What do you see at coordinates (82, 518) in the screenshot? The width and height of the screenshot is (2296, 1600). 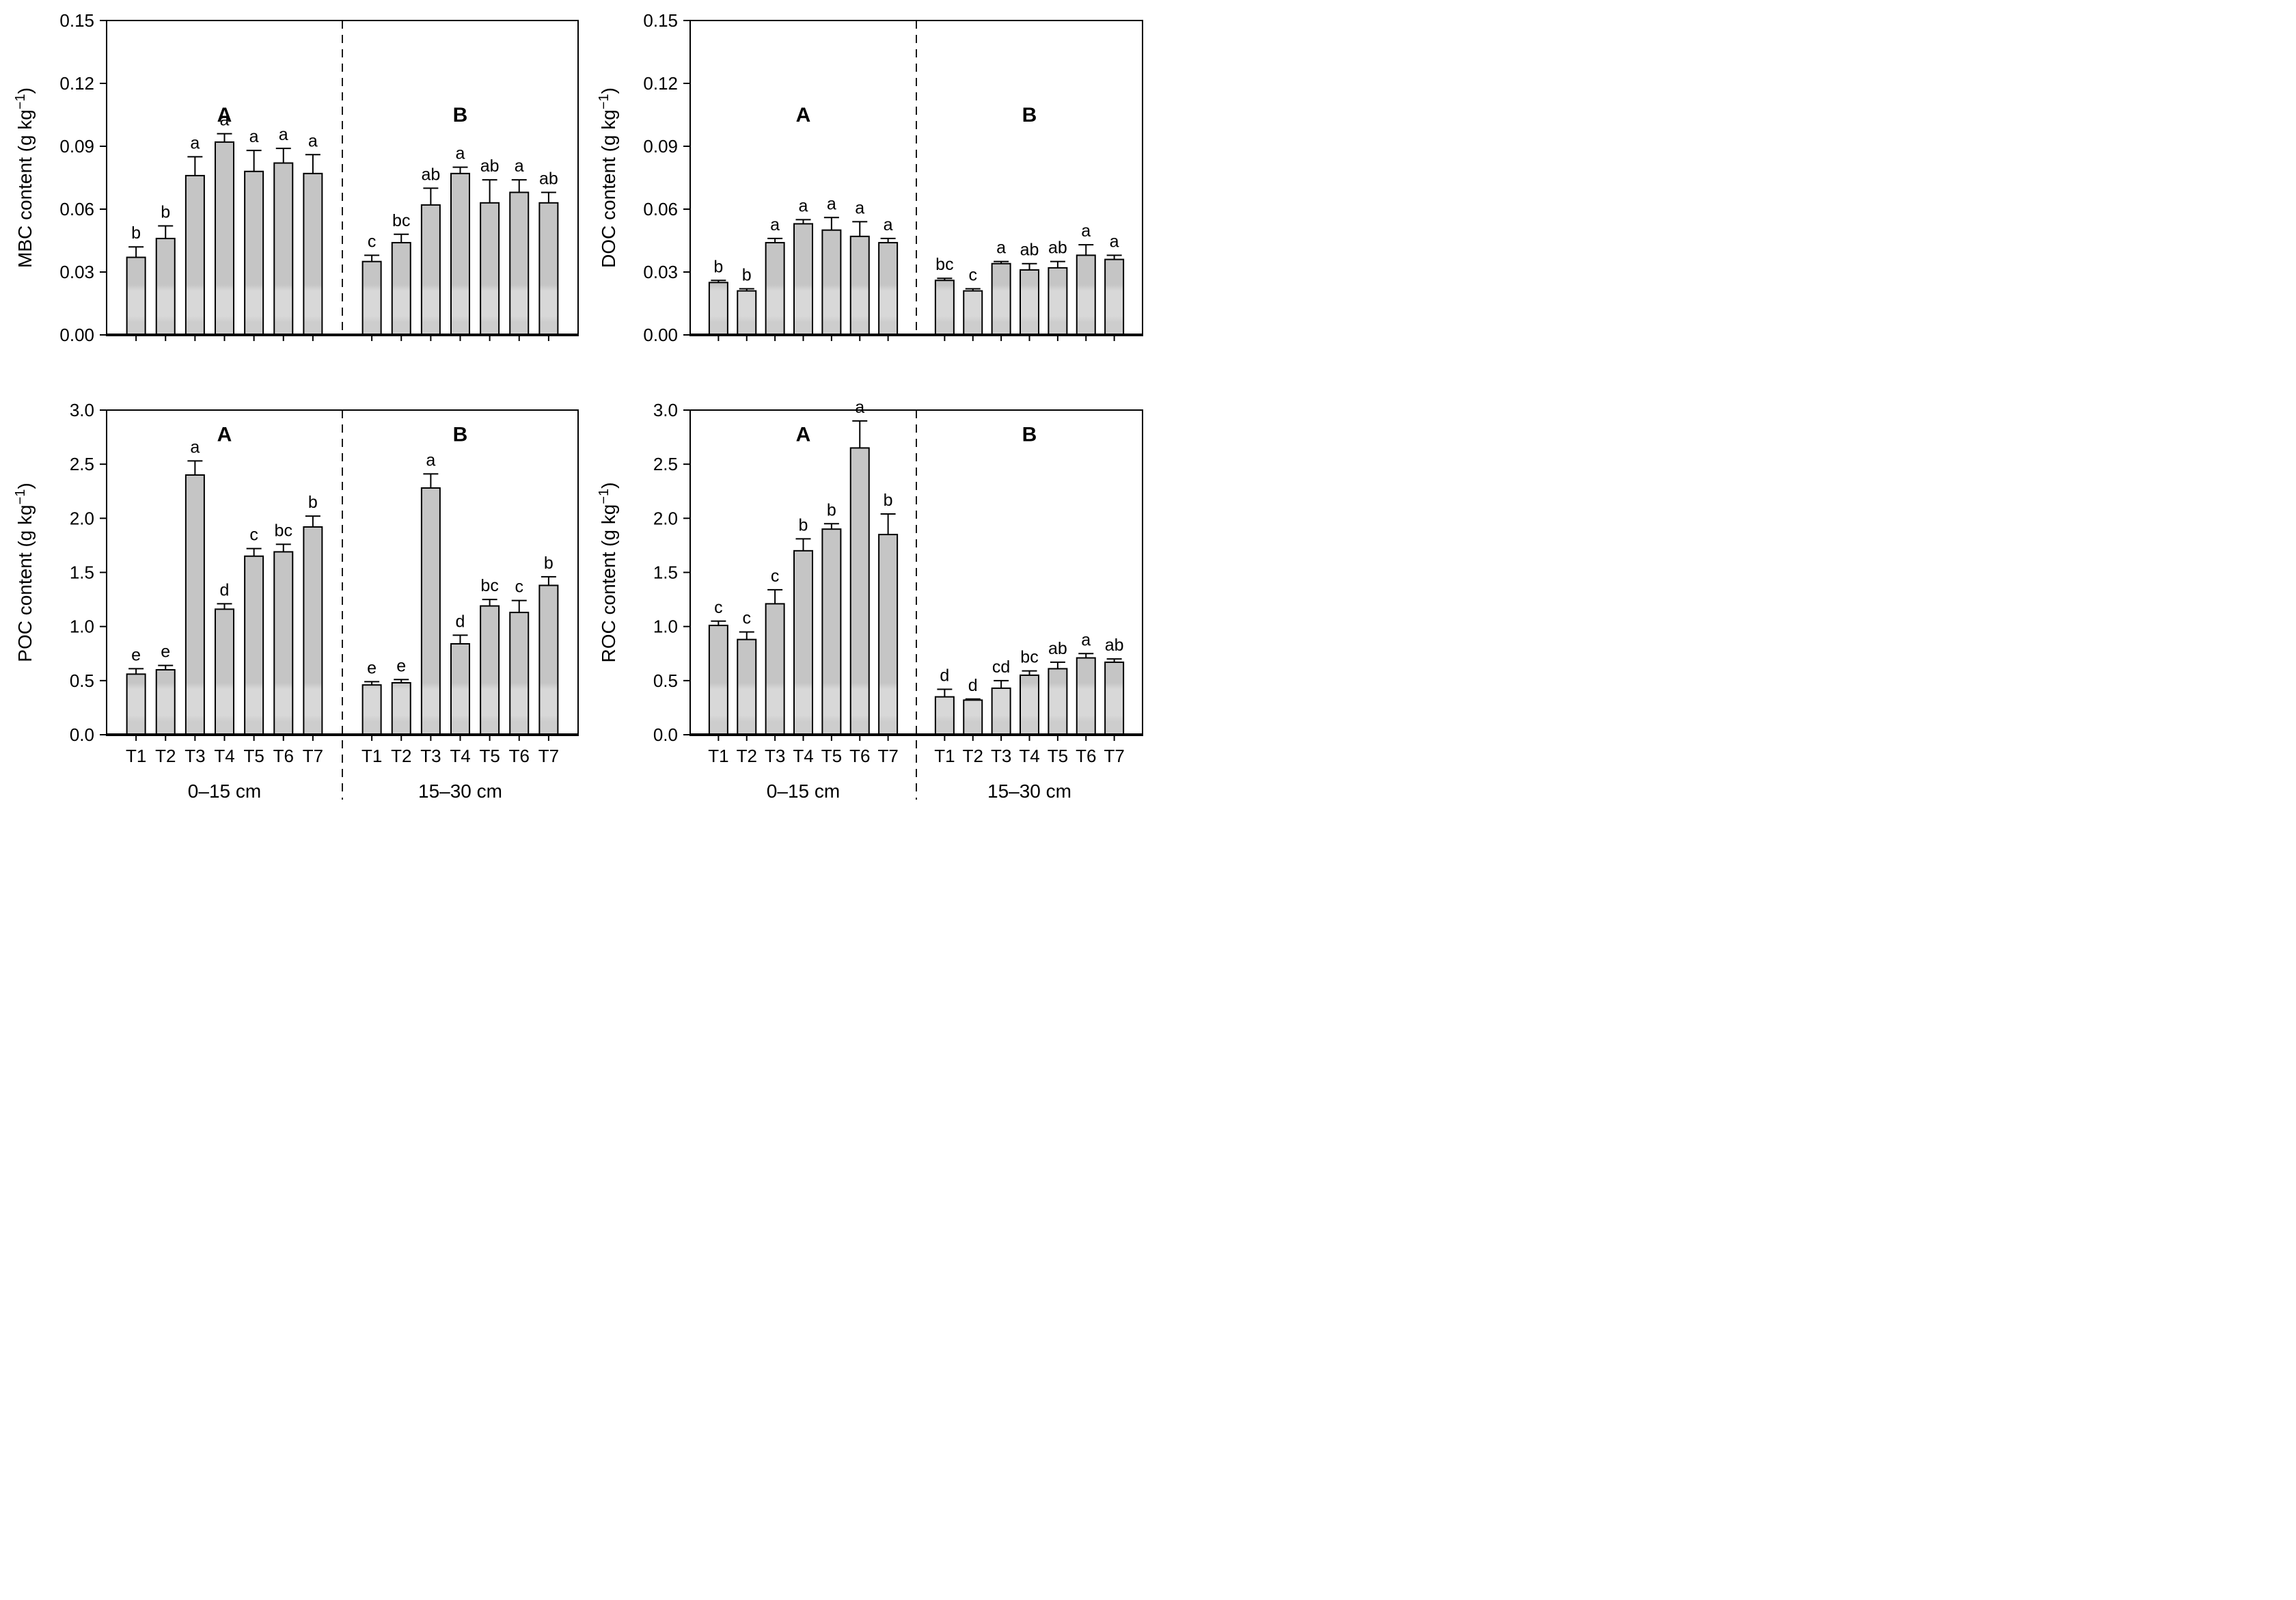 I see `y-tick-label: 2.0` at bounding box center [82, 518].